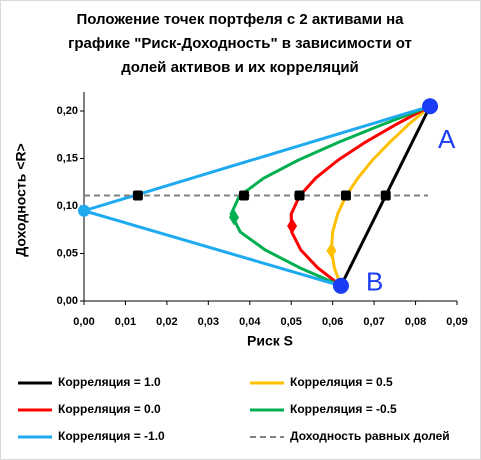 The height and width of the screenshot is (460, 481). Describe the element at coordinates (125, 322) in the screenshot. I see `x-tick-label: 0,01` at that location.